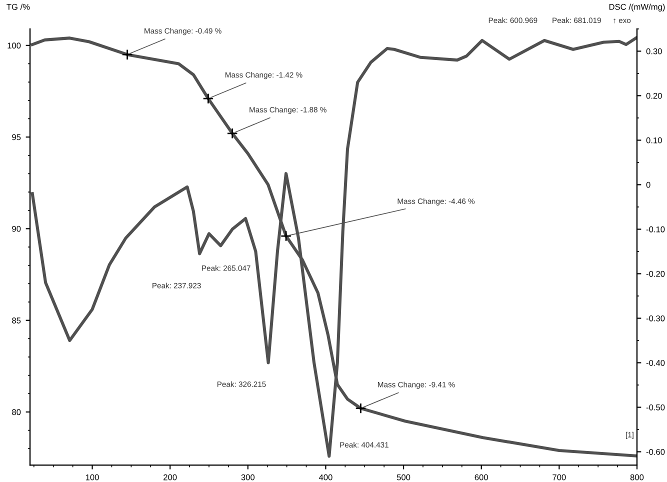 The height and width of the screenshot is (482, 667). What do you see at coordinates (403, 477) in the screenshot?
I see `x-tick-label: 500` at bounding box center [403, 477].